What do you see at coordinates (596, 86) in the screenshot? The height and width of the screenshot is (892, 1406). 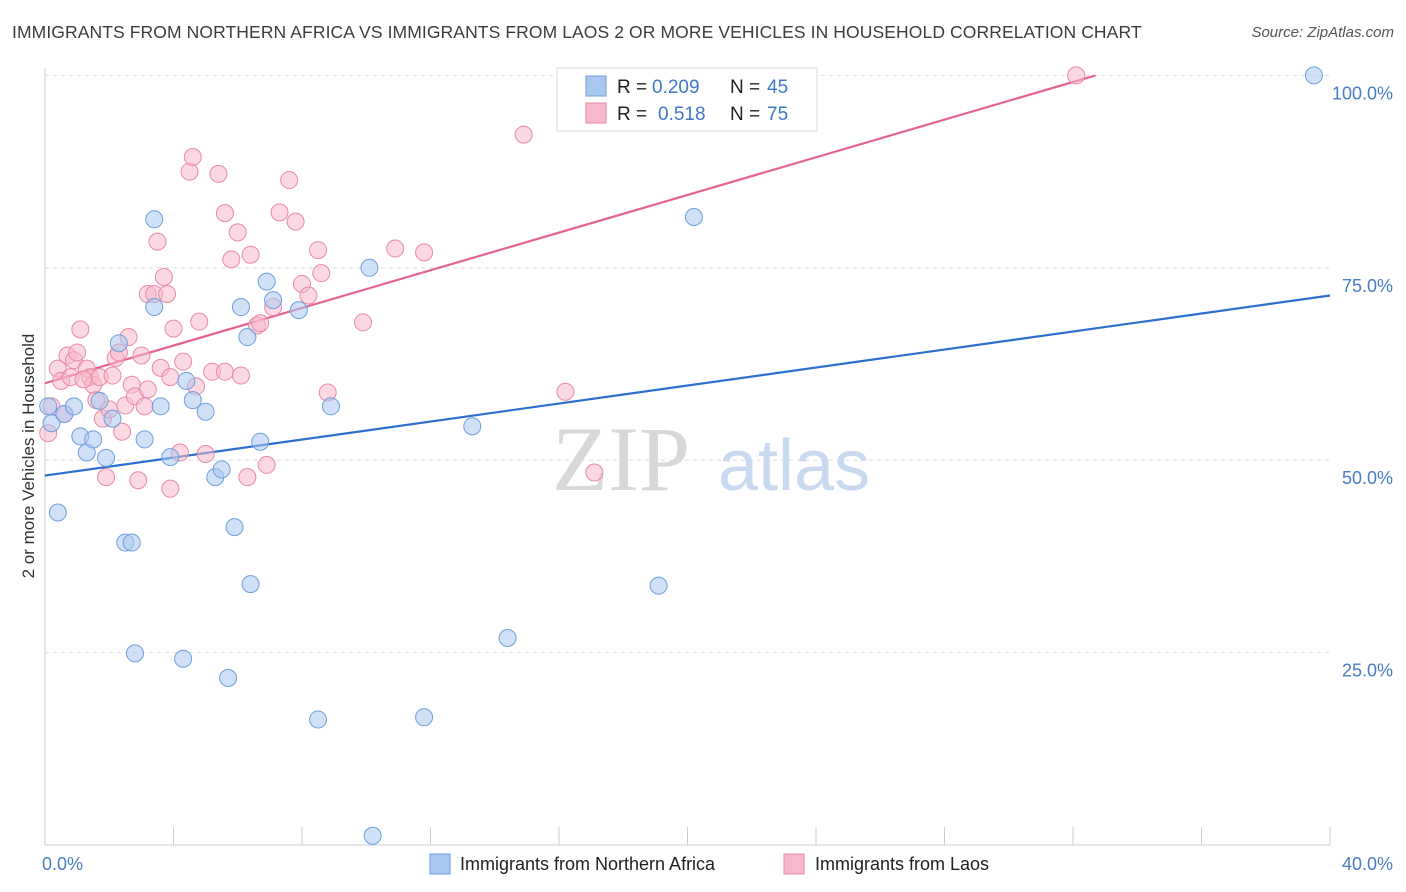 I see `top-legend-swatch-blue` at bounding box center [596, 86].